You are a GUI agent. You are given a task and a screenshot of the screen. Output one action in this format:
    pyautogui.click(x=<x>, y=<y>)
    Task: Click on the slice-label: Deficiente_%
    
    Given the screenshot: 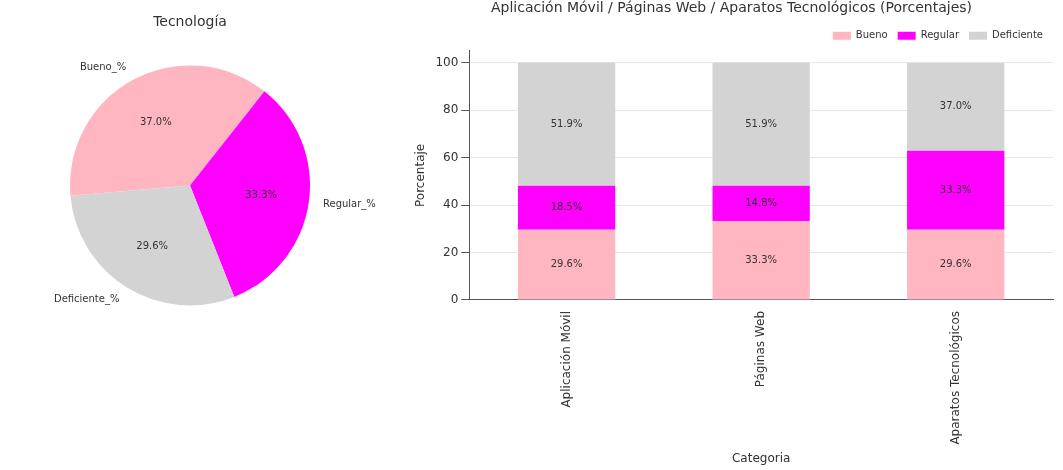 What is the action you would take?
    pyautogui.click(x=86, y=299)
    